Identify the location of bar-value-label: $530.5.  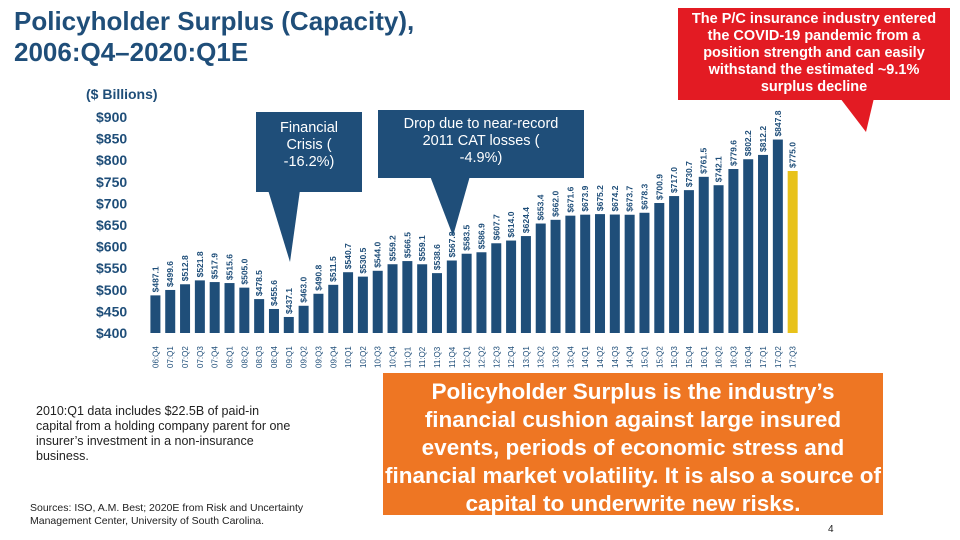
(363, 260).